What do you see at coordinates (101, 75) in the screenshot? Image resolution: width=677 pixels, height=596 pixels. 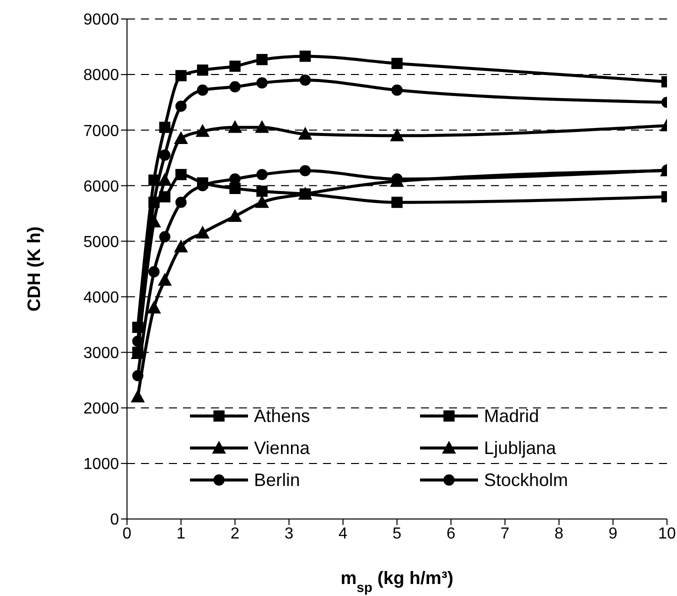 I see `y-tick-label: 8000` at bounding box center [101, 75].